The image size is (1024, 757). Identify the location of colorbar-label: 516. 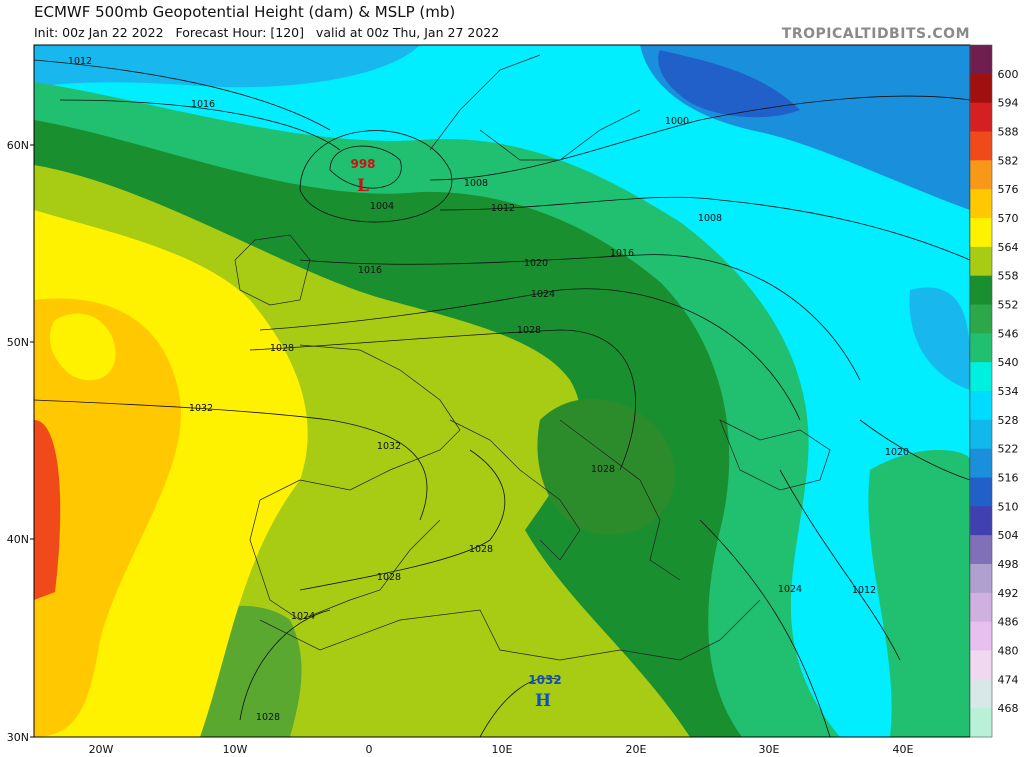
(1008, 478).